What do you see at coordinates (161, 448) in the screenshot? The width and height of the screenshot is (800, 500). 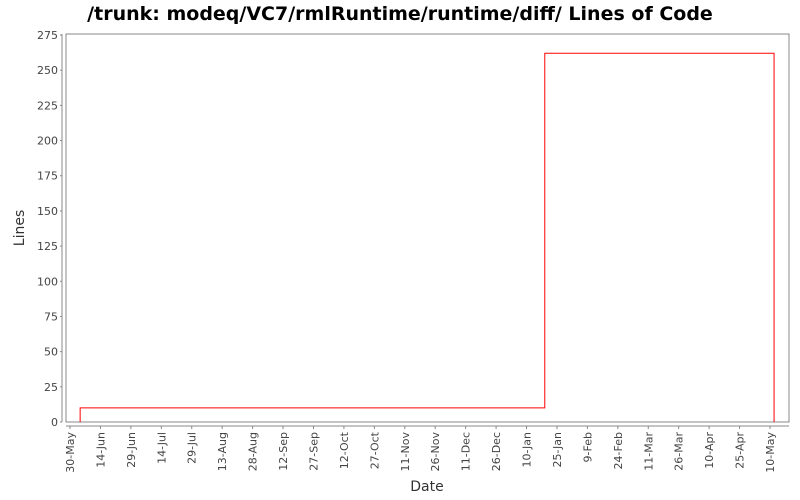 I see `x-tick-label: 14-Jul` at bounding box center [161, 448].